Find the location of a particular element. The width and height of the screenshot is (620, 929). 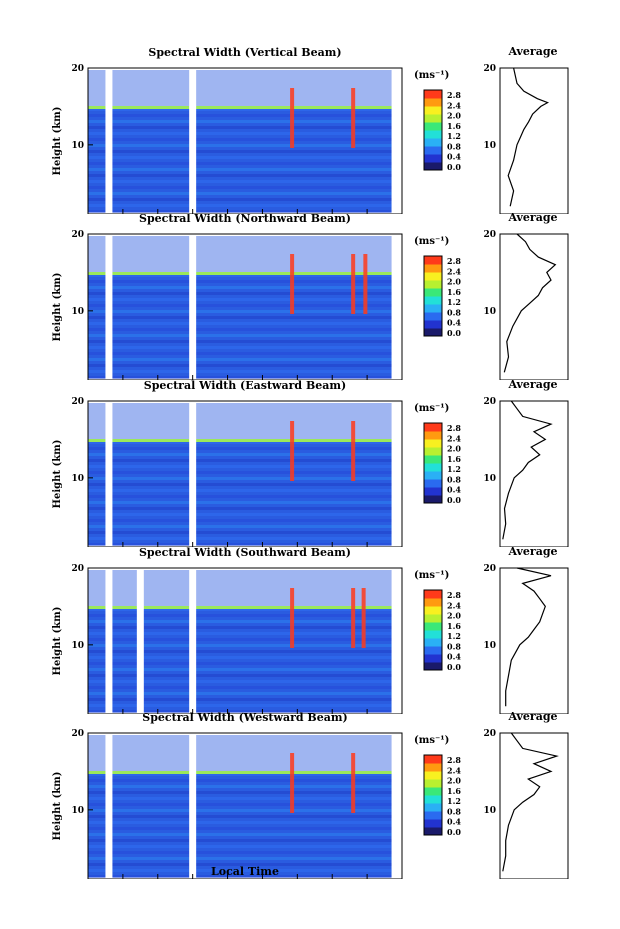

panel-title: Spectral Width (Vertical Beam) is located at coordinates (245, 52).